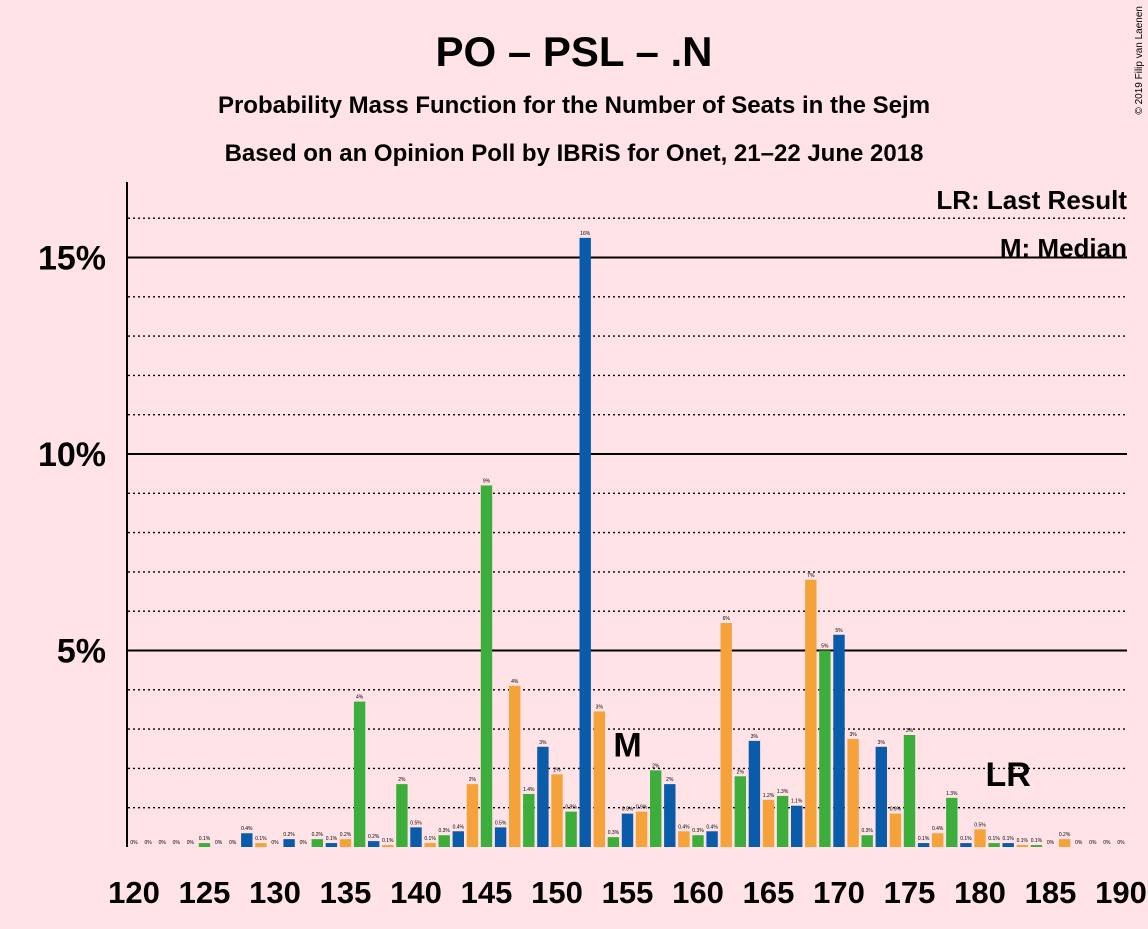  What do you see at coordinates (275, 843) in the screenshot?
I see `data-label-seats-130: 0%` at bounding box center [275, 843].